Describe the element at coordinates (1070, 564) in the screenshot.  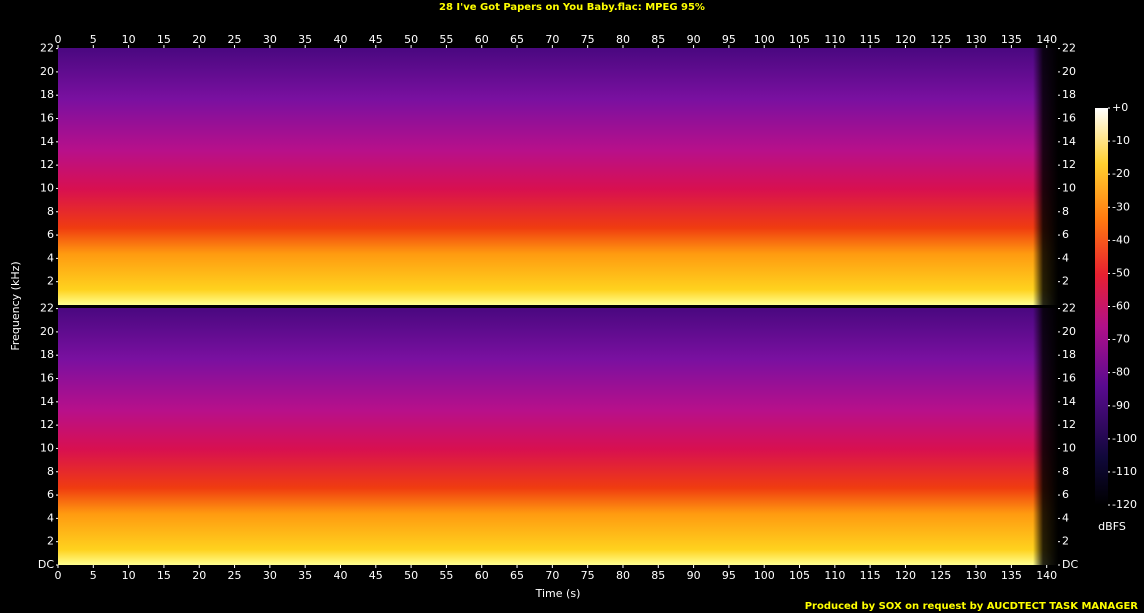
I see `y-tick-label-right: DC` at that location.